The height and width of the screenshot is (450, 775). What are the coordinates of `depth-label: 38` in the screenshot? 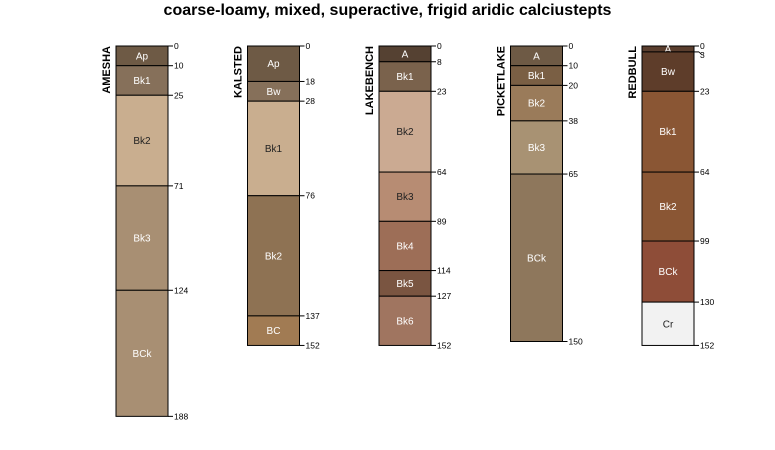 It's located at (574, 121).